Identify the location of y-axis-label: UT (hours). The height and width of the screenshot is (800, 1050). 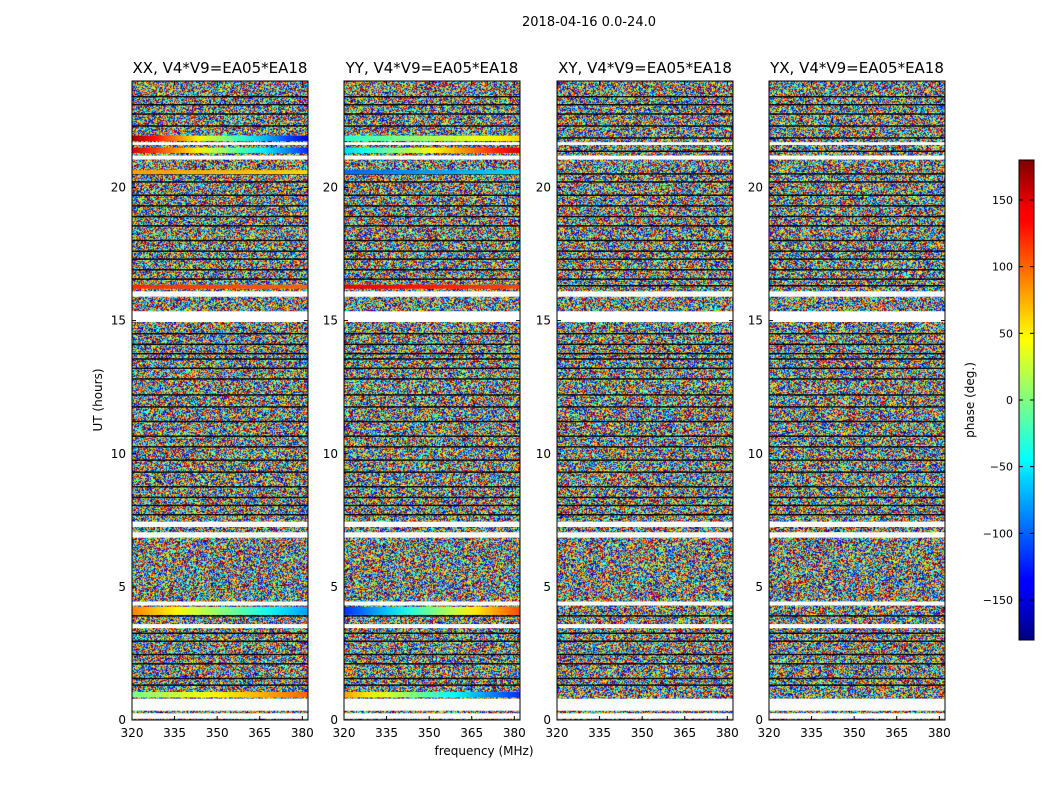
(98, 399).